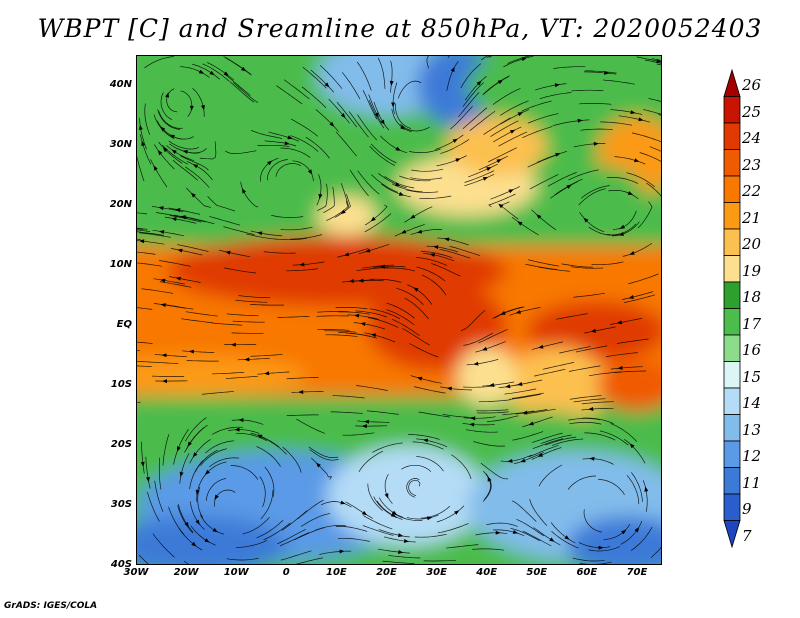 Image resolution: width=800 pixels, height=618 pixels. I want to click on lat-tick-label: 30N, so click(120, 144).